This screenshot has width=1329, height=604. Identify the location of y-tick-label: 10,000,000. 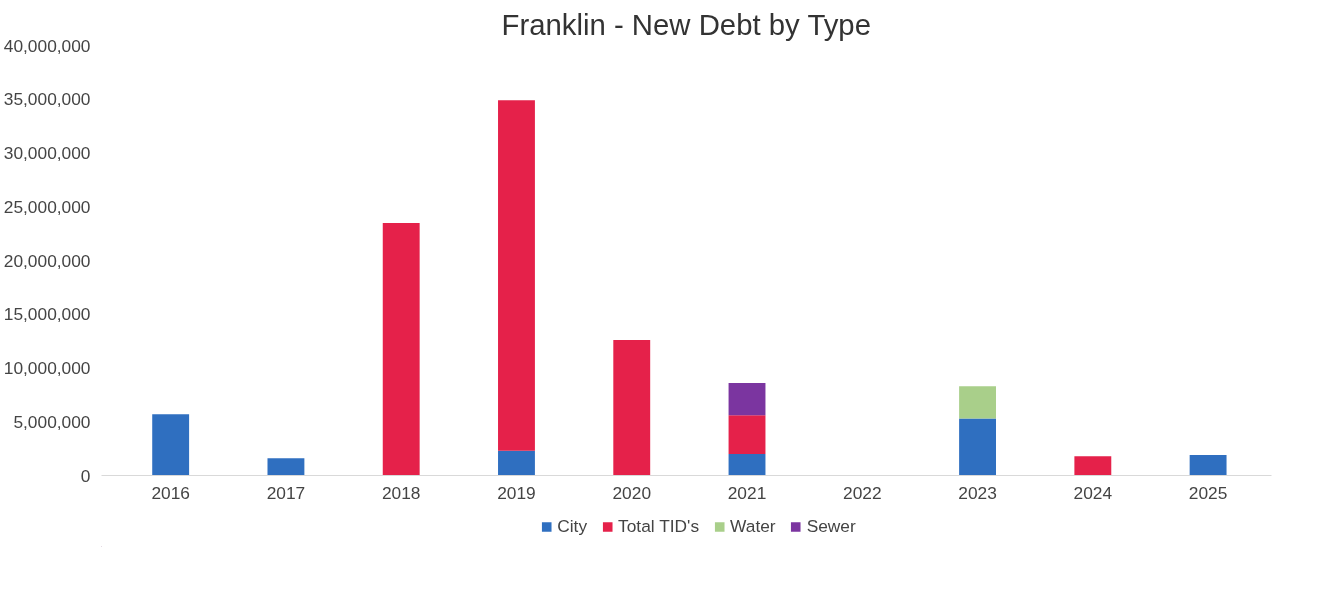
(47, 368).